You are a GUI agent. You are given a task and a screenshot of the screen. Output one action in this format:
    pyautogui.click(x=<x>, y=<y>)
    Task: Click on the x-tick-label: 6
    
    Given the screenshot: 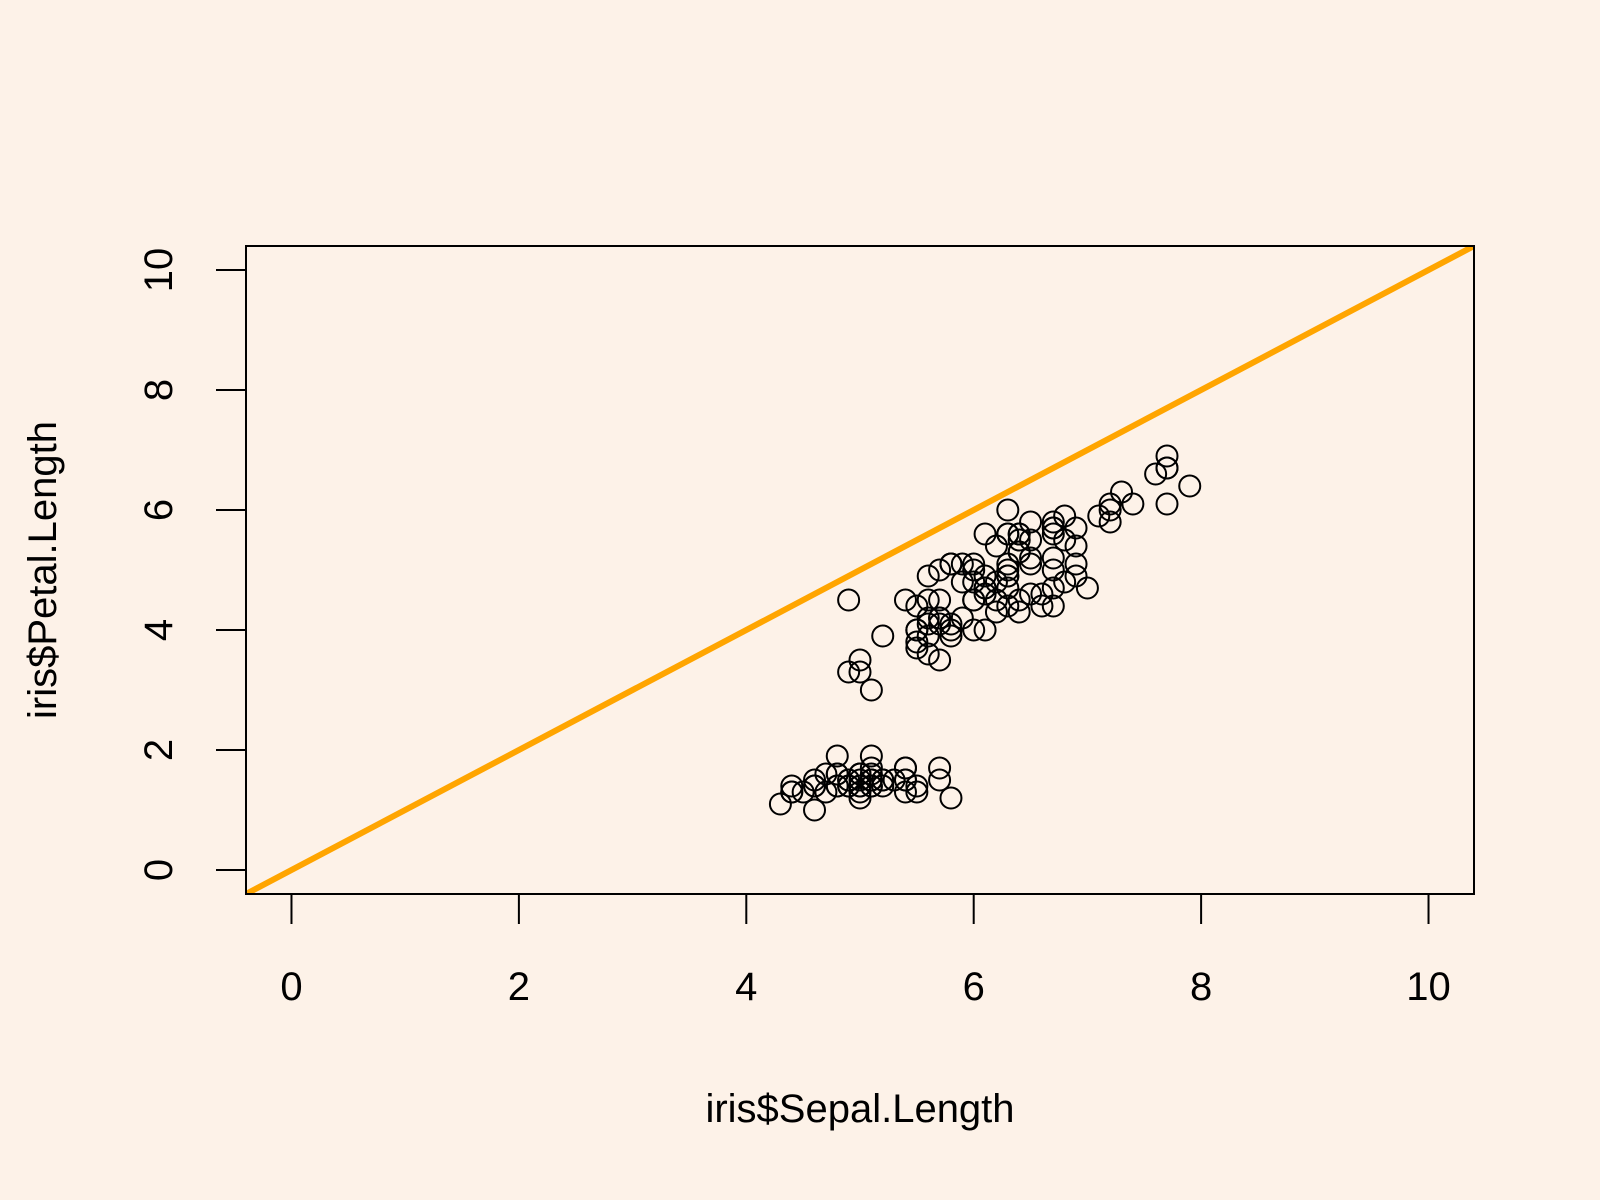 What is the action you would take?
    pyautogui.click(x=974, y=987)
    